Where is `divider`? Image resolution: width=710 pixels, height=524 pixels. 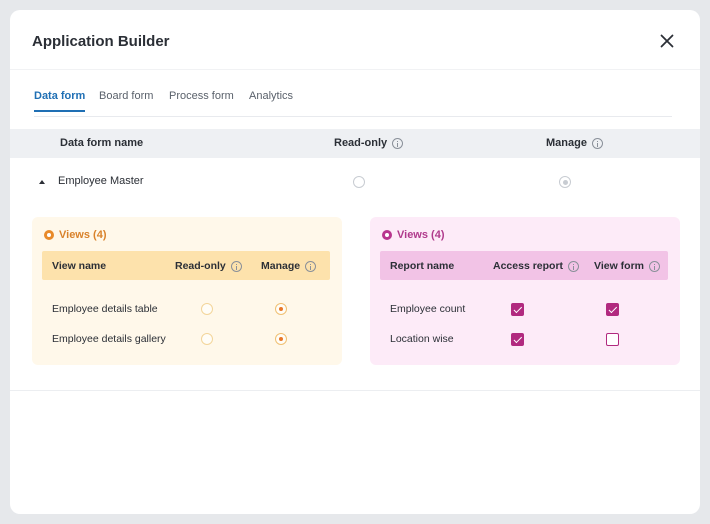
divider is located at coordinates (355, 390).